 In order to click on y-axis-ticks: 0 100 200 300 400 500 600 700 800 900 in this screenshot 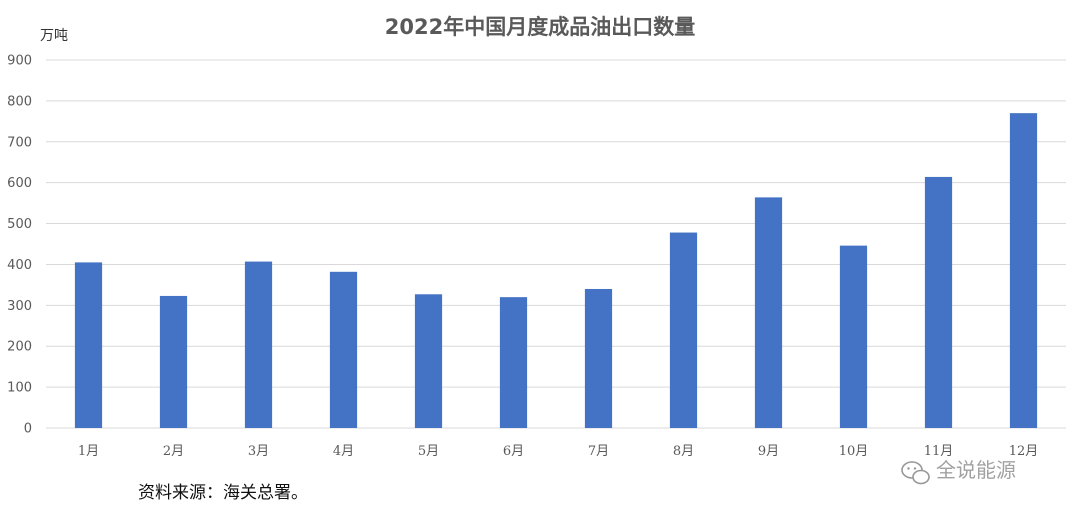, I will do `click(19, 245)`.